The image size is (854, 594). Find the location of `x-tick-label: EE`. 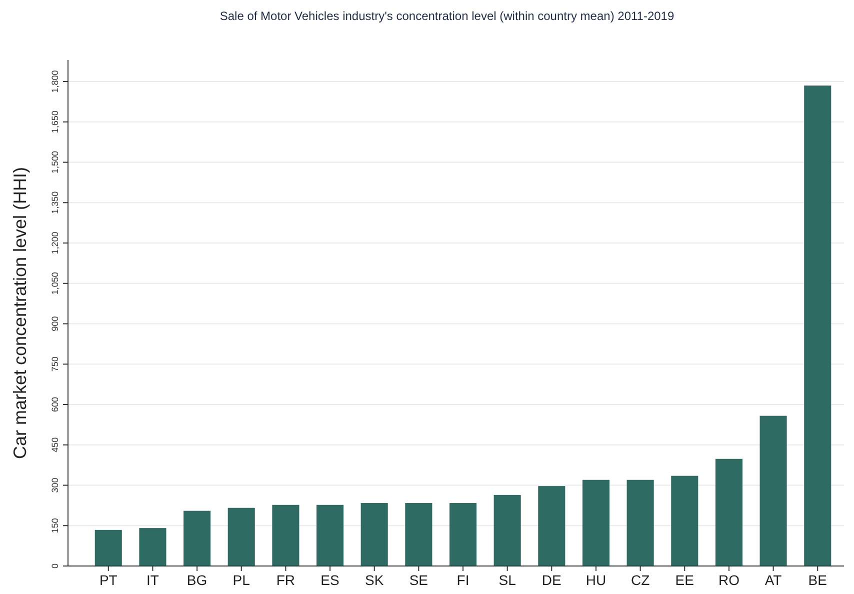

x-tick-label: EE is located at coordinates (684, 580).